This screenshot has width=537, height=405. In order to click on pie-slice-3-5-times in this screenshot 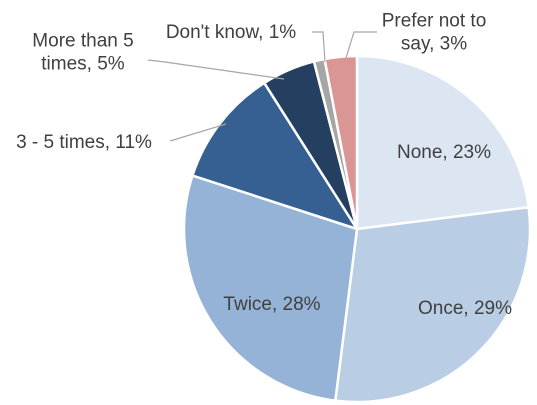, I will do `click(275, 156)`.